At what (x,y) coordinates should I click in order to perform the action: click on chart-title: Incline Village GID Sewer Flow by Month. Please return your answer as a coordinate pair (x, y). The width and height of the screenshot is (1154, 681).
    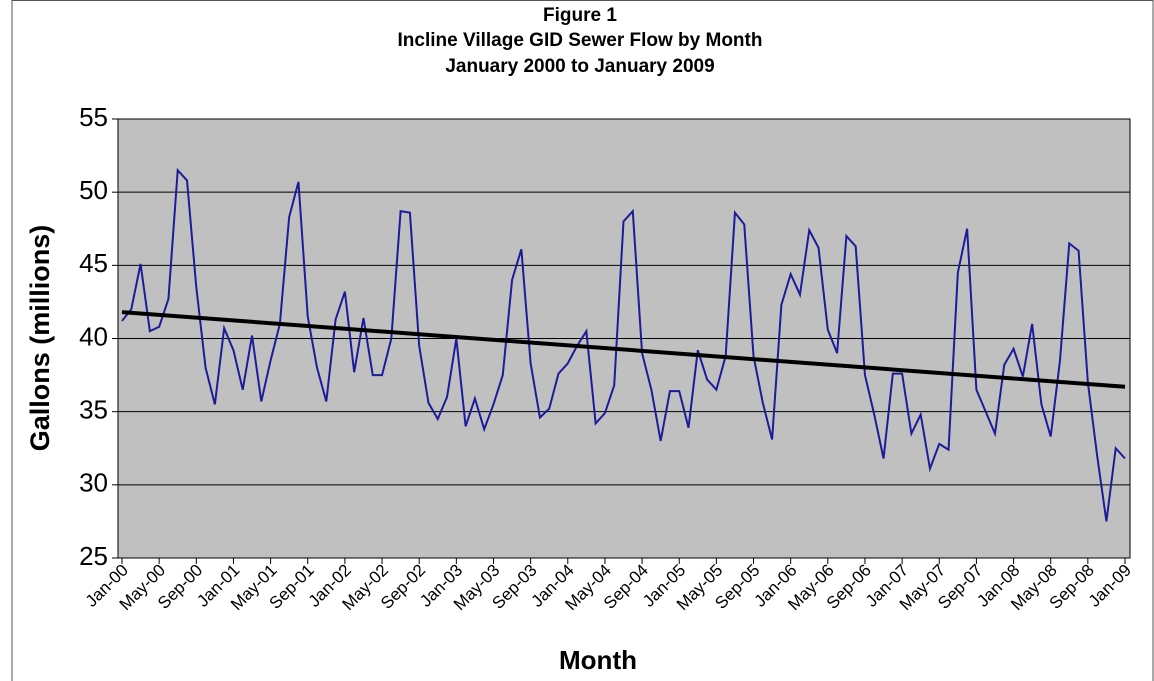
    Looking at the image, I should click on (580, 40).